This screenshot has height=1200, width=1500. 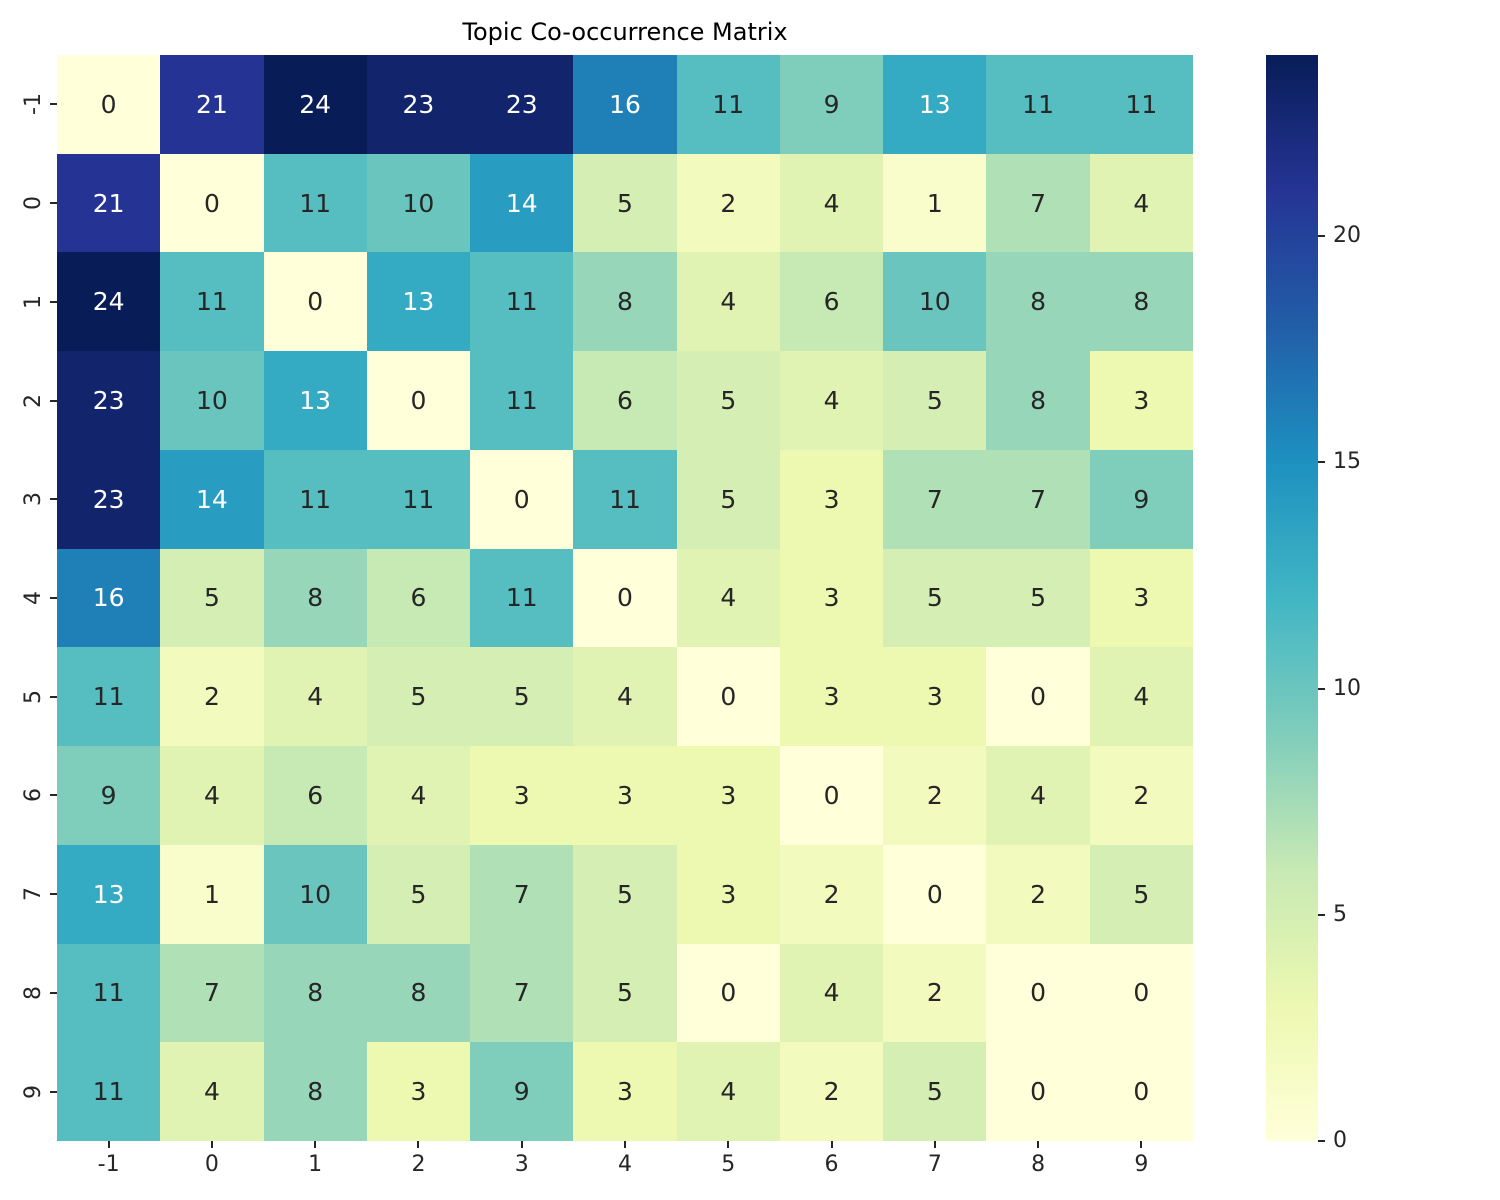 I want to click on cell-value: 6, so click(x=831, y=302).